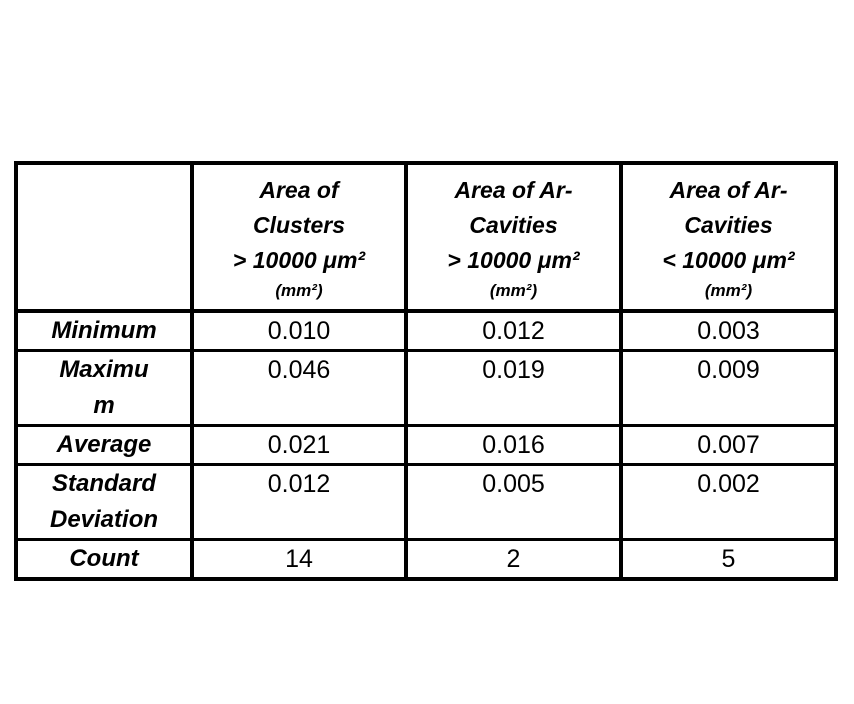 Image resolution: width=854 pixels, height=704 pixels. What do you see at coordinates (299, 559) in the screenshot?
I see `cell-value: 14` at bounding box center [299, 559].